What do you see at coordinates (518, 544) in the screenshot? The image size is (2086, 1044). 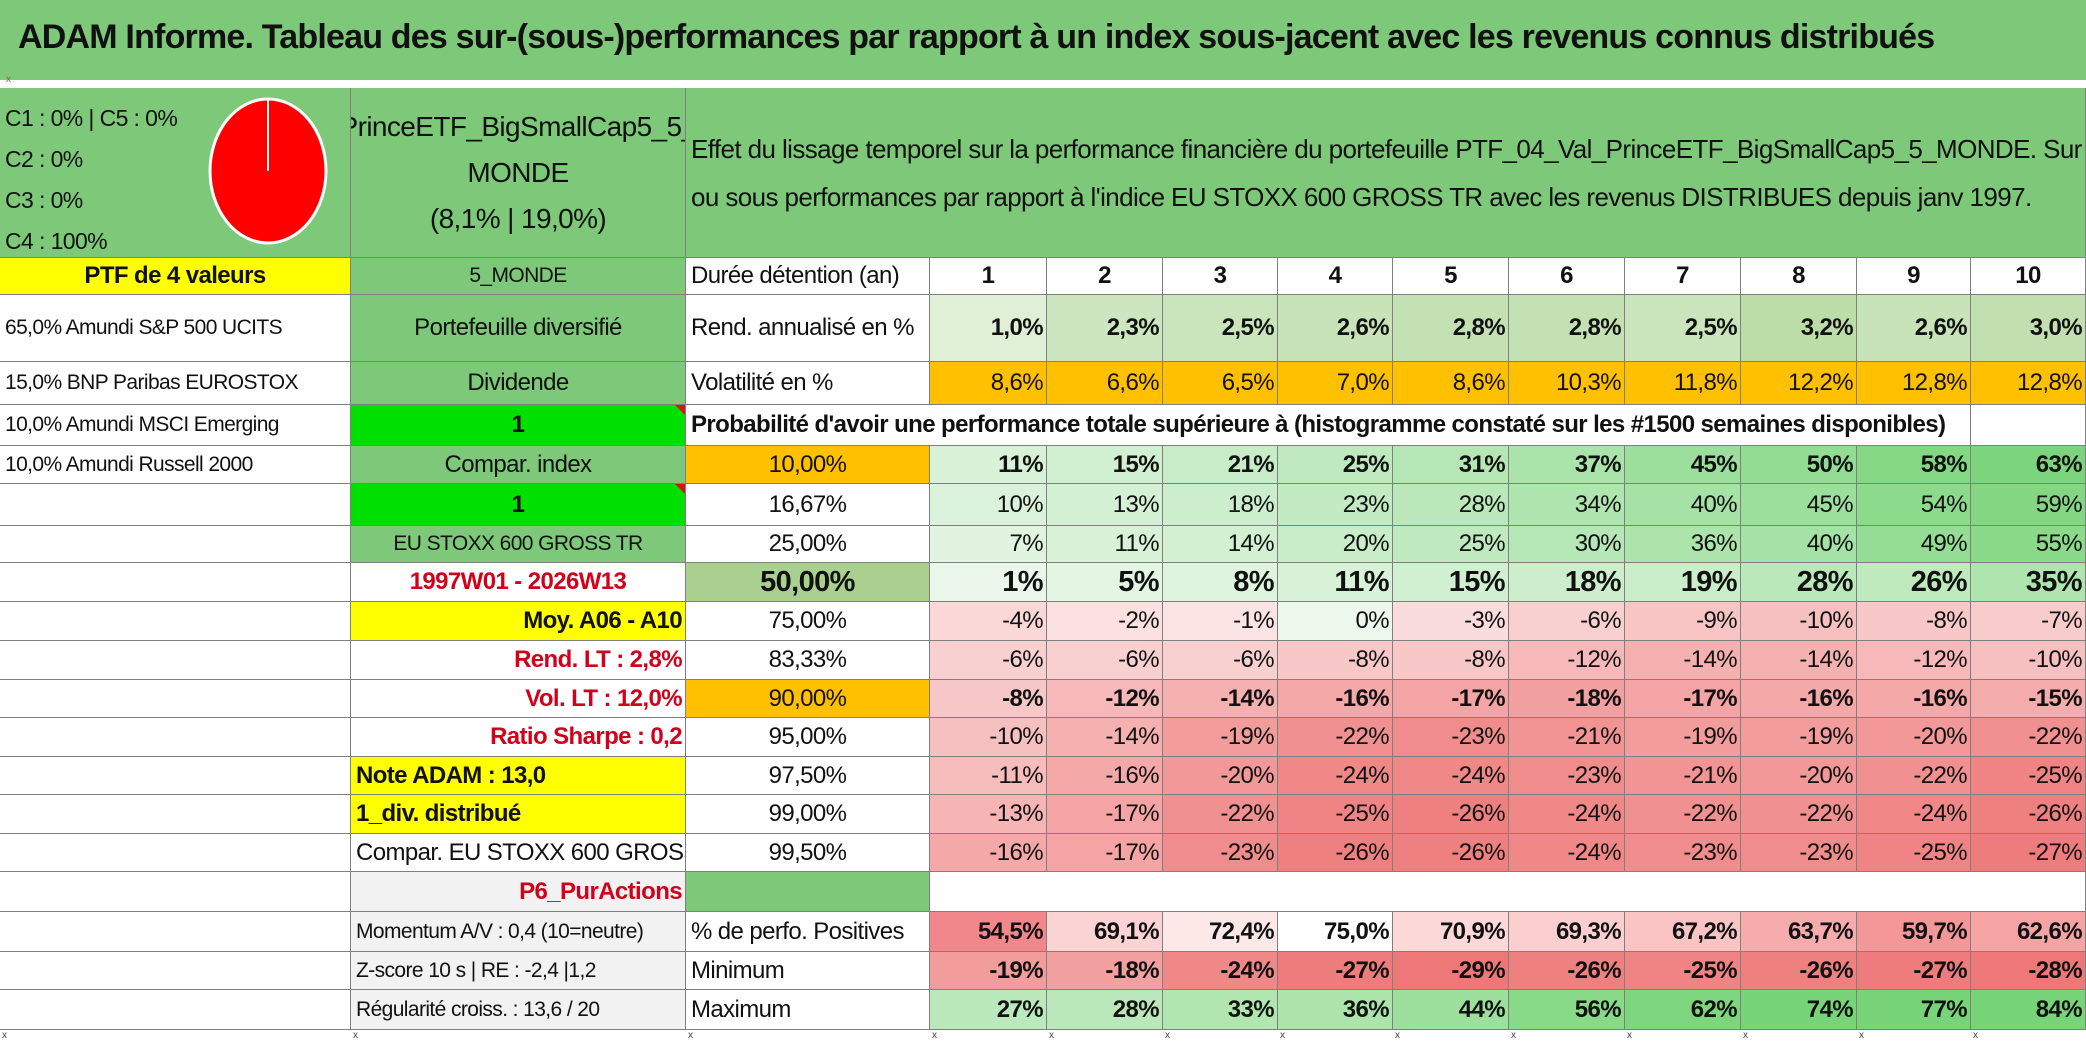 I see `index-name: EU STOXX 600 GROSS TR` at bounding box center [518, 544].